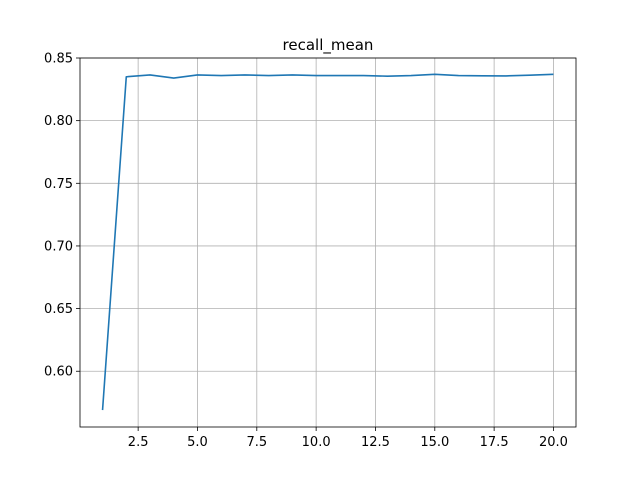 The width and height of the screenshot is (640, 480). Describe the element at coordinates (58, 372) in the screenshot. I see `y-tick-label: 0.60` at that location.